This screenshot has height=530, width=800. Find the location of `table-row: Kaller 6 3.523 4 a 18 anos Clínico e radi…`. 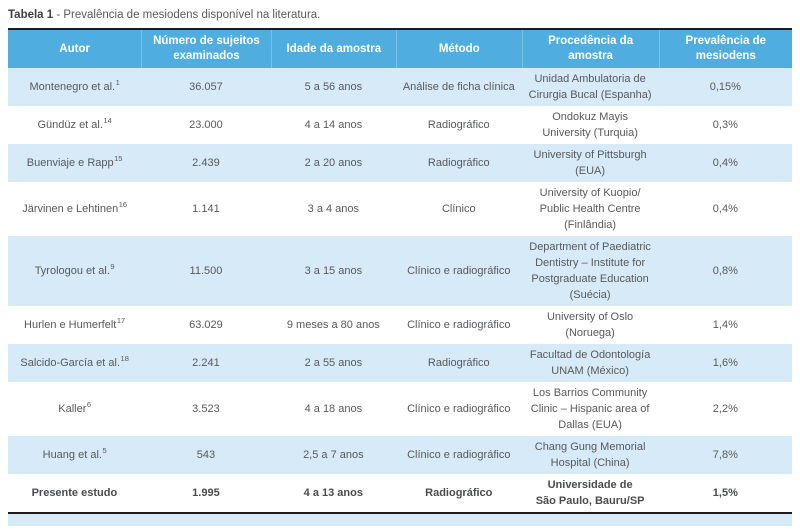

table-row: Kaller 6 3.523 4 a 18 anos Clínico e radi… is located at coordinates (400, 409).